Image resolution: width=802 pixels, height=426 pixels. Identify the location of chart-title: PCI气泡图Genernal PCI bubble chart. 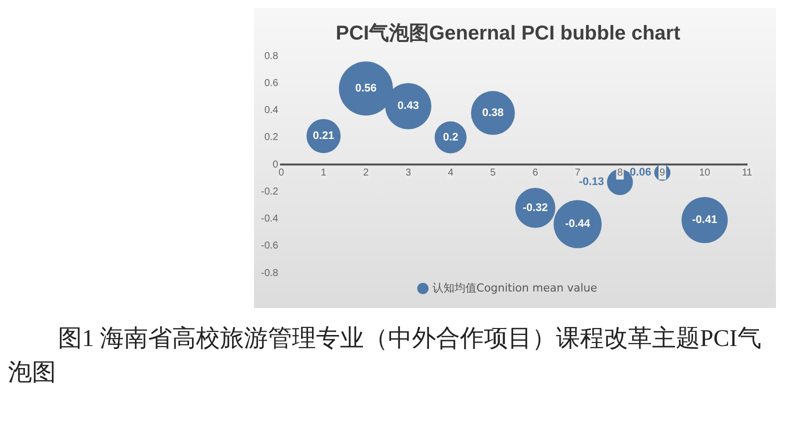
(508, 33).